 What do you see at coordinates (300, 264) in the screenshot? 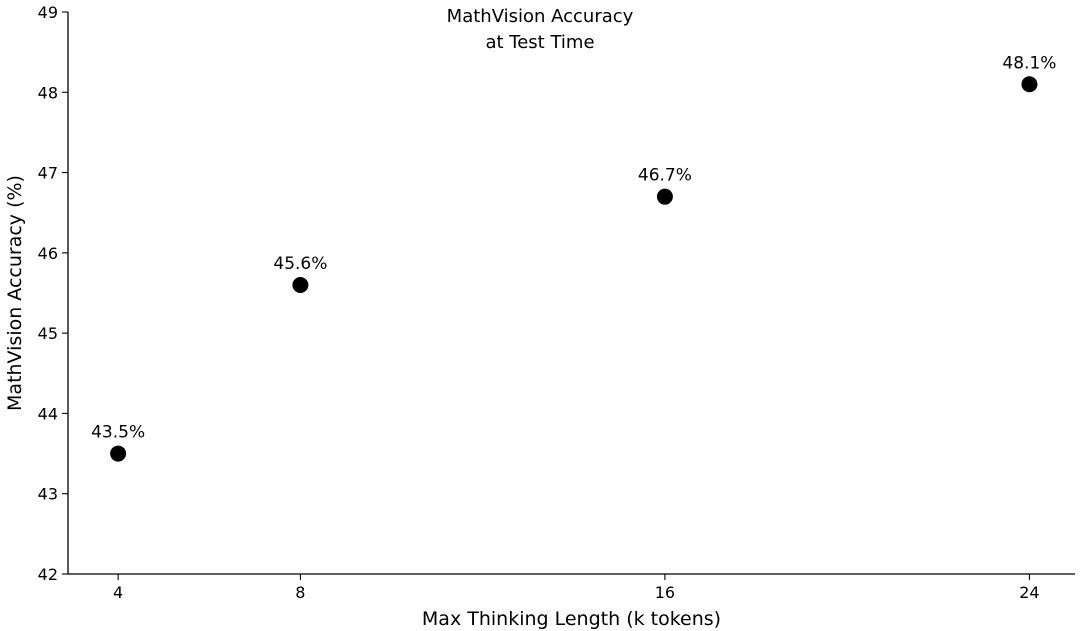
I see `data-label: 45.6%` at bounding box center [300, 264].